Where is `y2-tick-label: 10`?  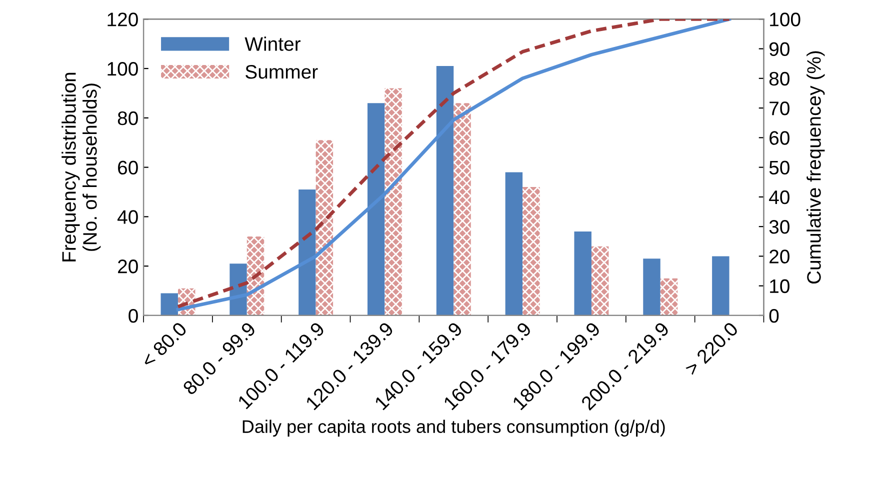
y2-tick-label: 10 is located at coordinates (780, 286).